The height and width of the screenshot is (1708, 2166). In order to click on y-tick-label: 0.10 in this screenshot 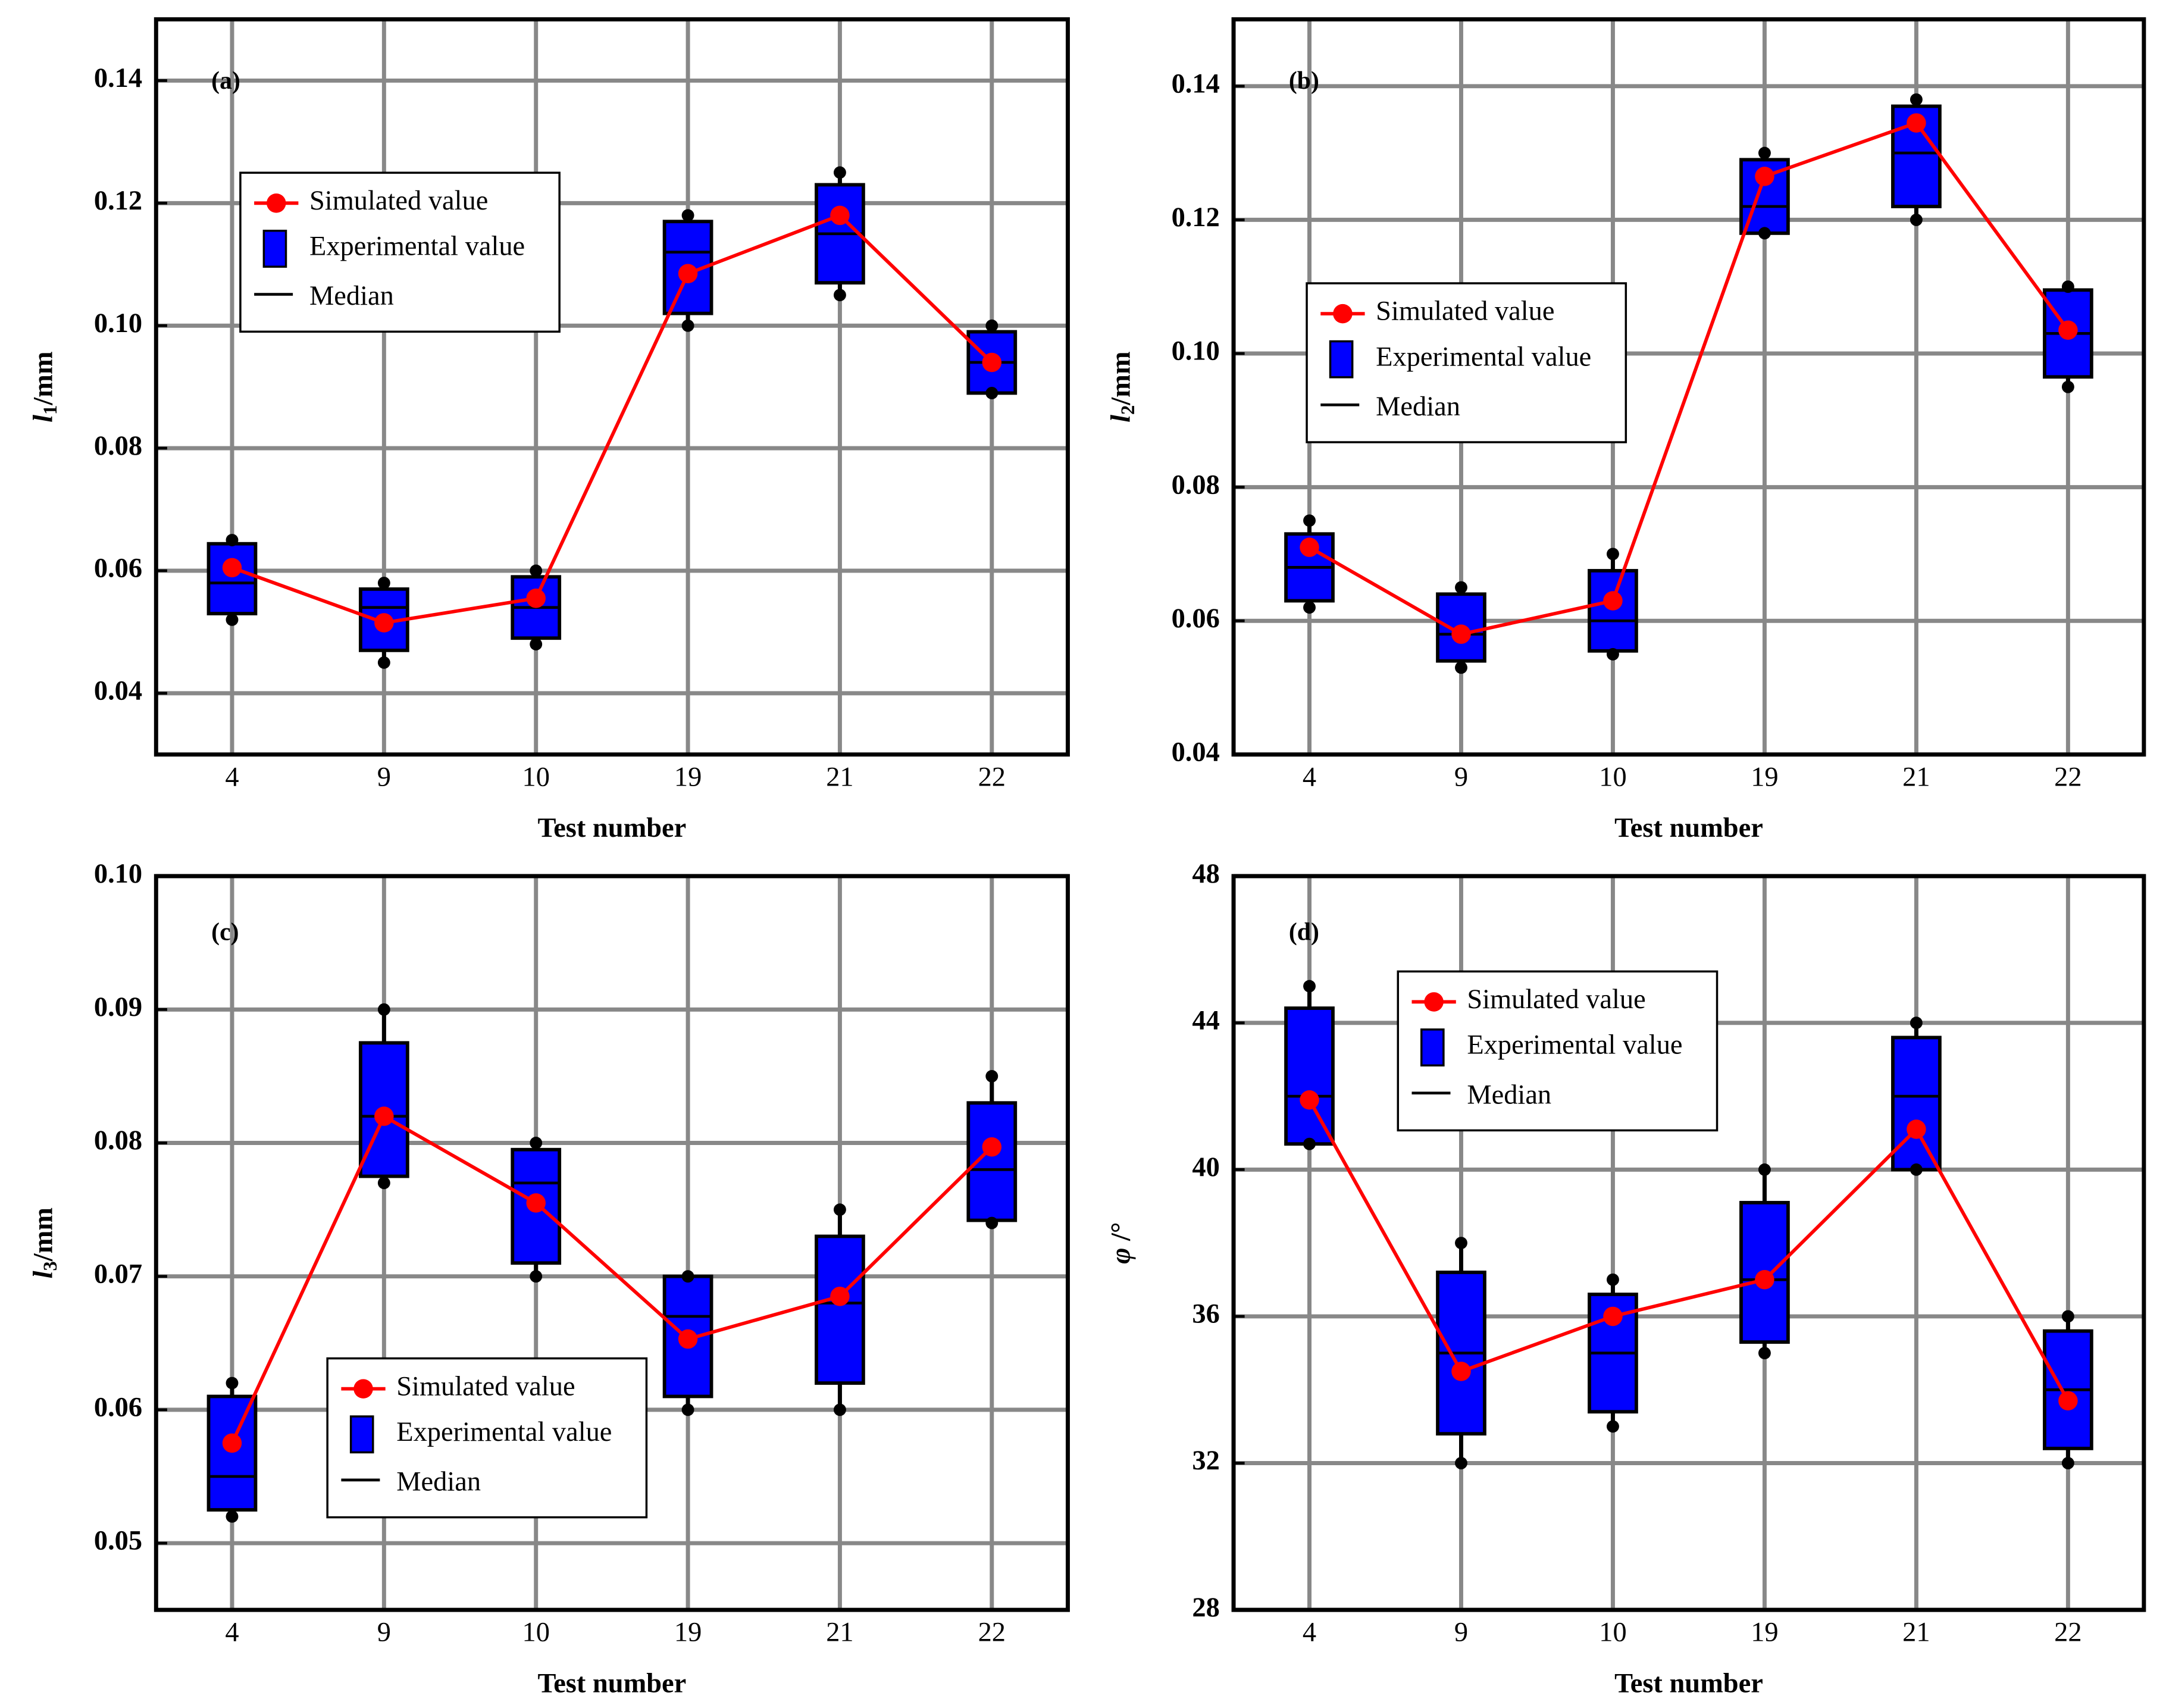, I will do `click(1196, 351)`.